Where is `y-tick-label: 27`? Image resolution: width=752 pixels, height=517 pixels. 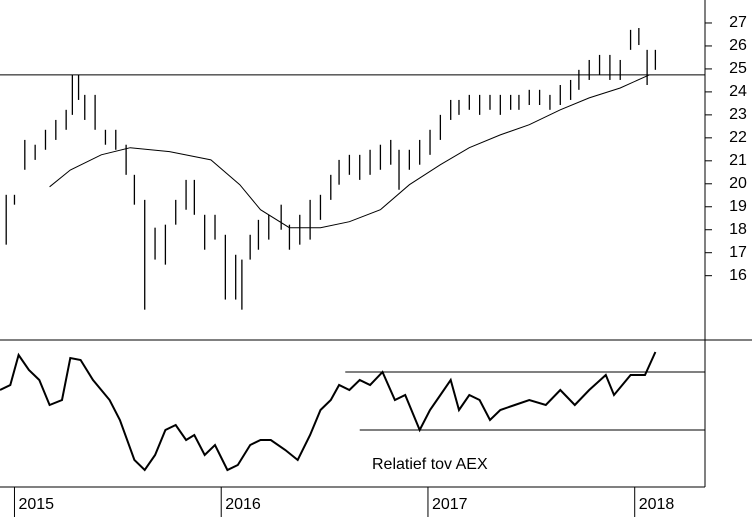
y-tick-label: 27 is located at coordinates (738, 22).